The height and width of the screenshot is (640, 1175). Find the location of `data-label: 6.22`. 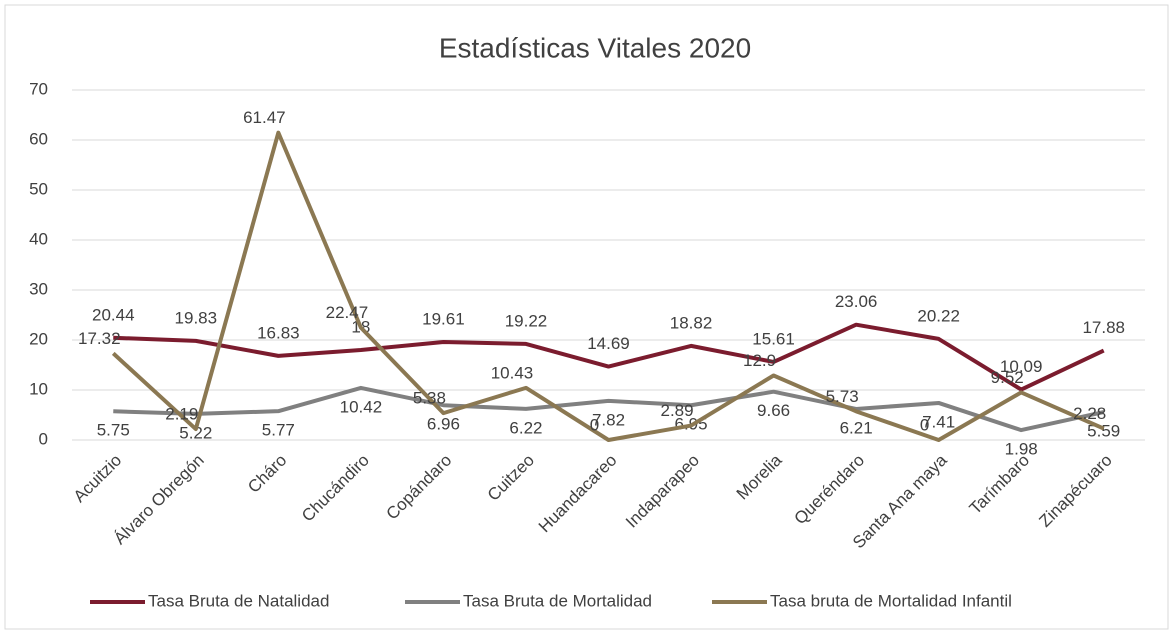

data-label: 6.22 is located at coordinates (525, 427).